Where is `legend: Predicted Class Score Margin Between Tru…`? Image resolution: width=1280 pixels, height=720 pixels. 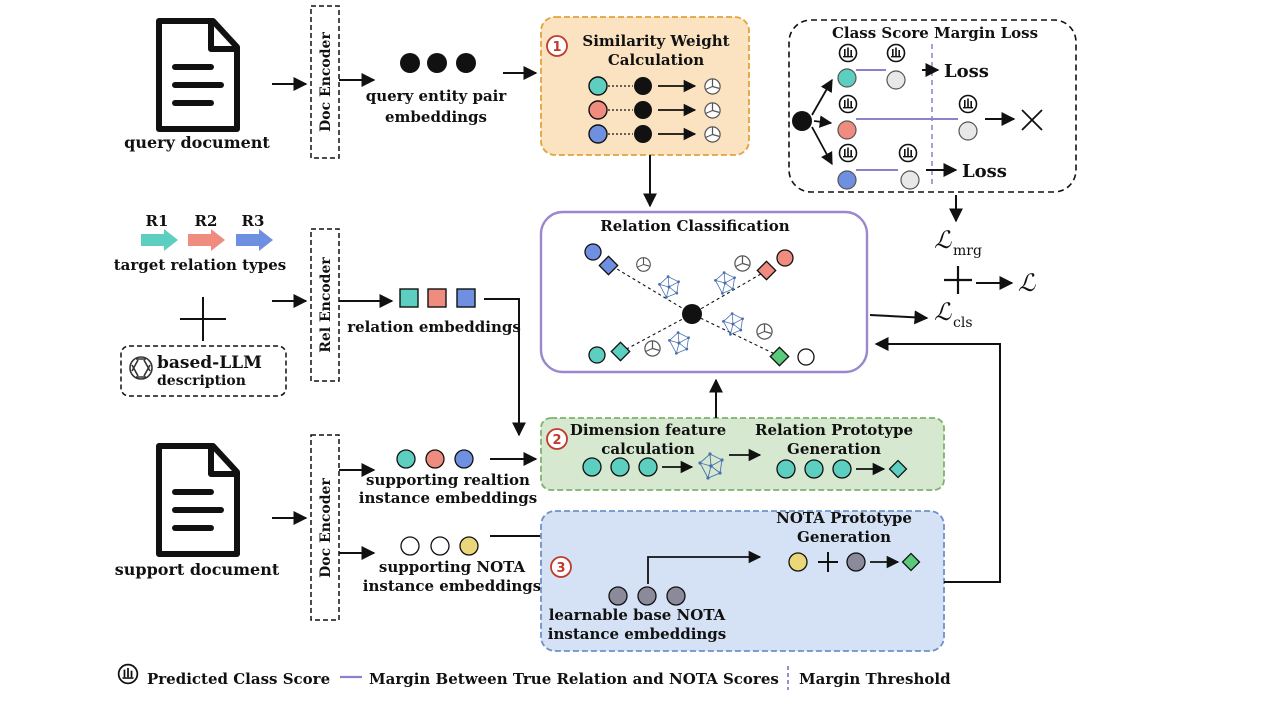
legend: Predicted Class Score Margin Between Tru… is located at coordinates (534, 676).